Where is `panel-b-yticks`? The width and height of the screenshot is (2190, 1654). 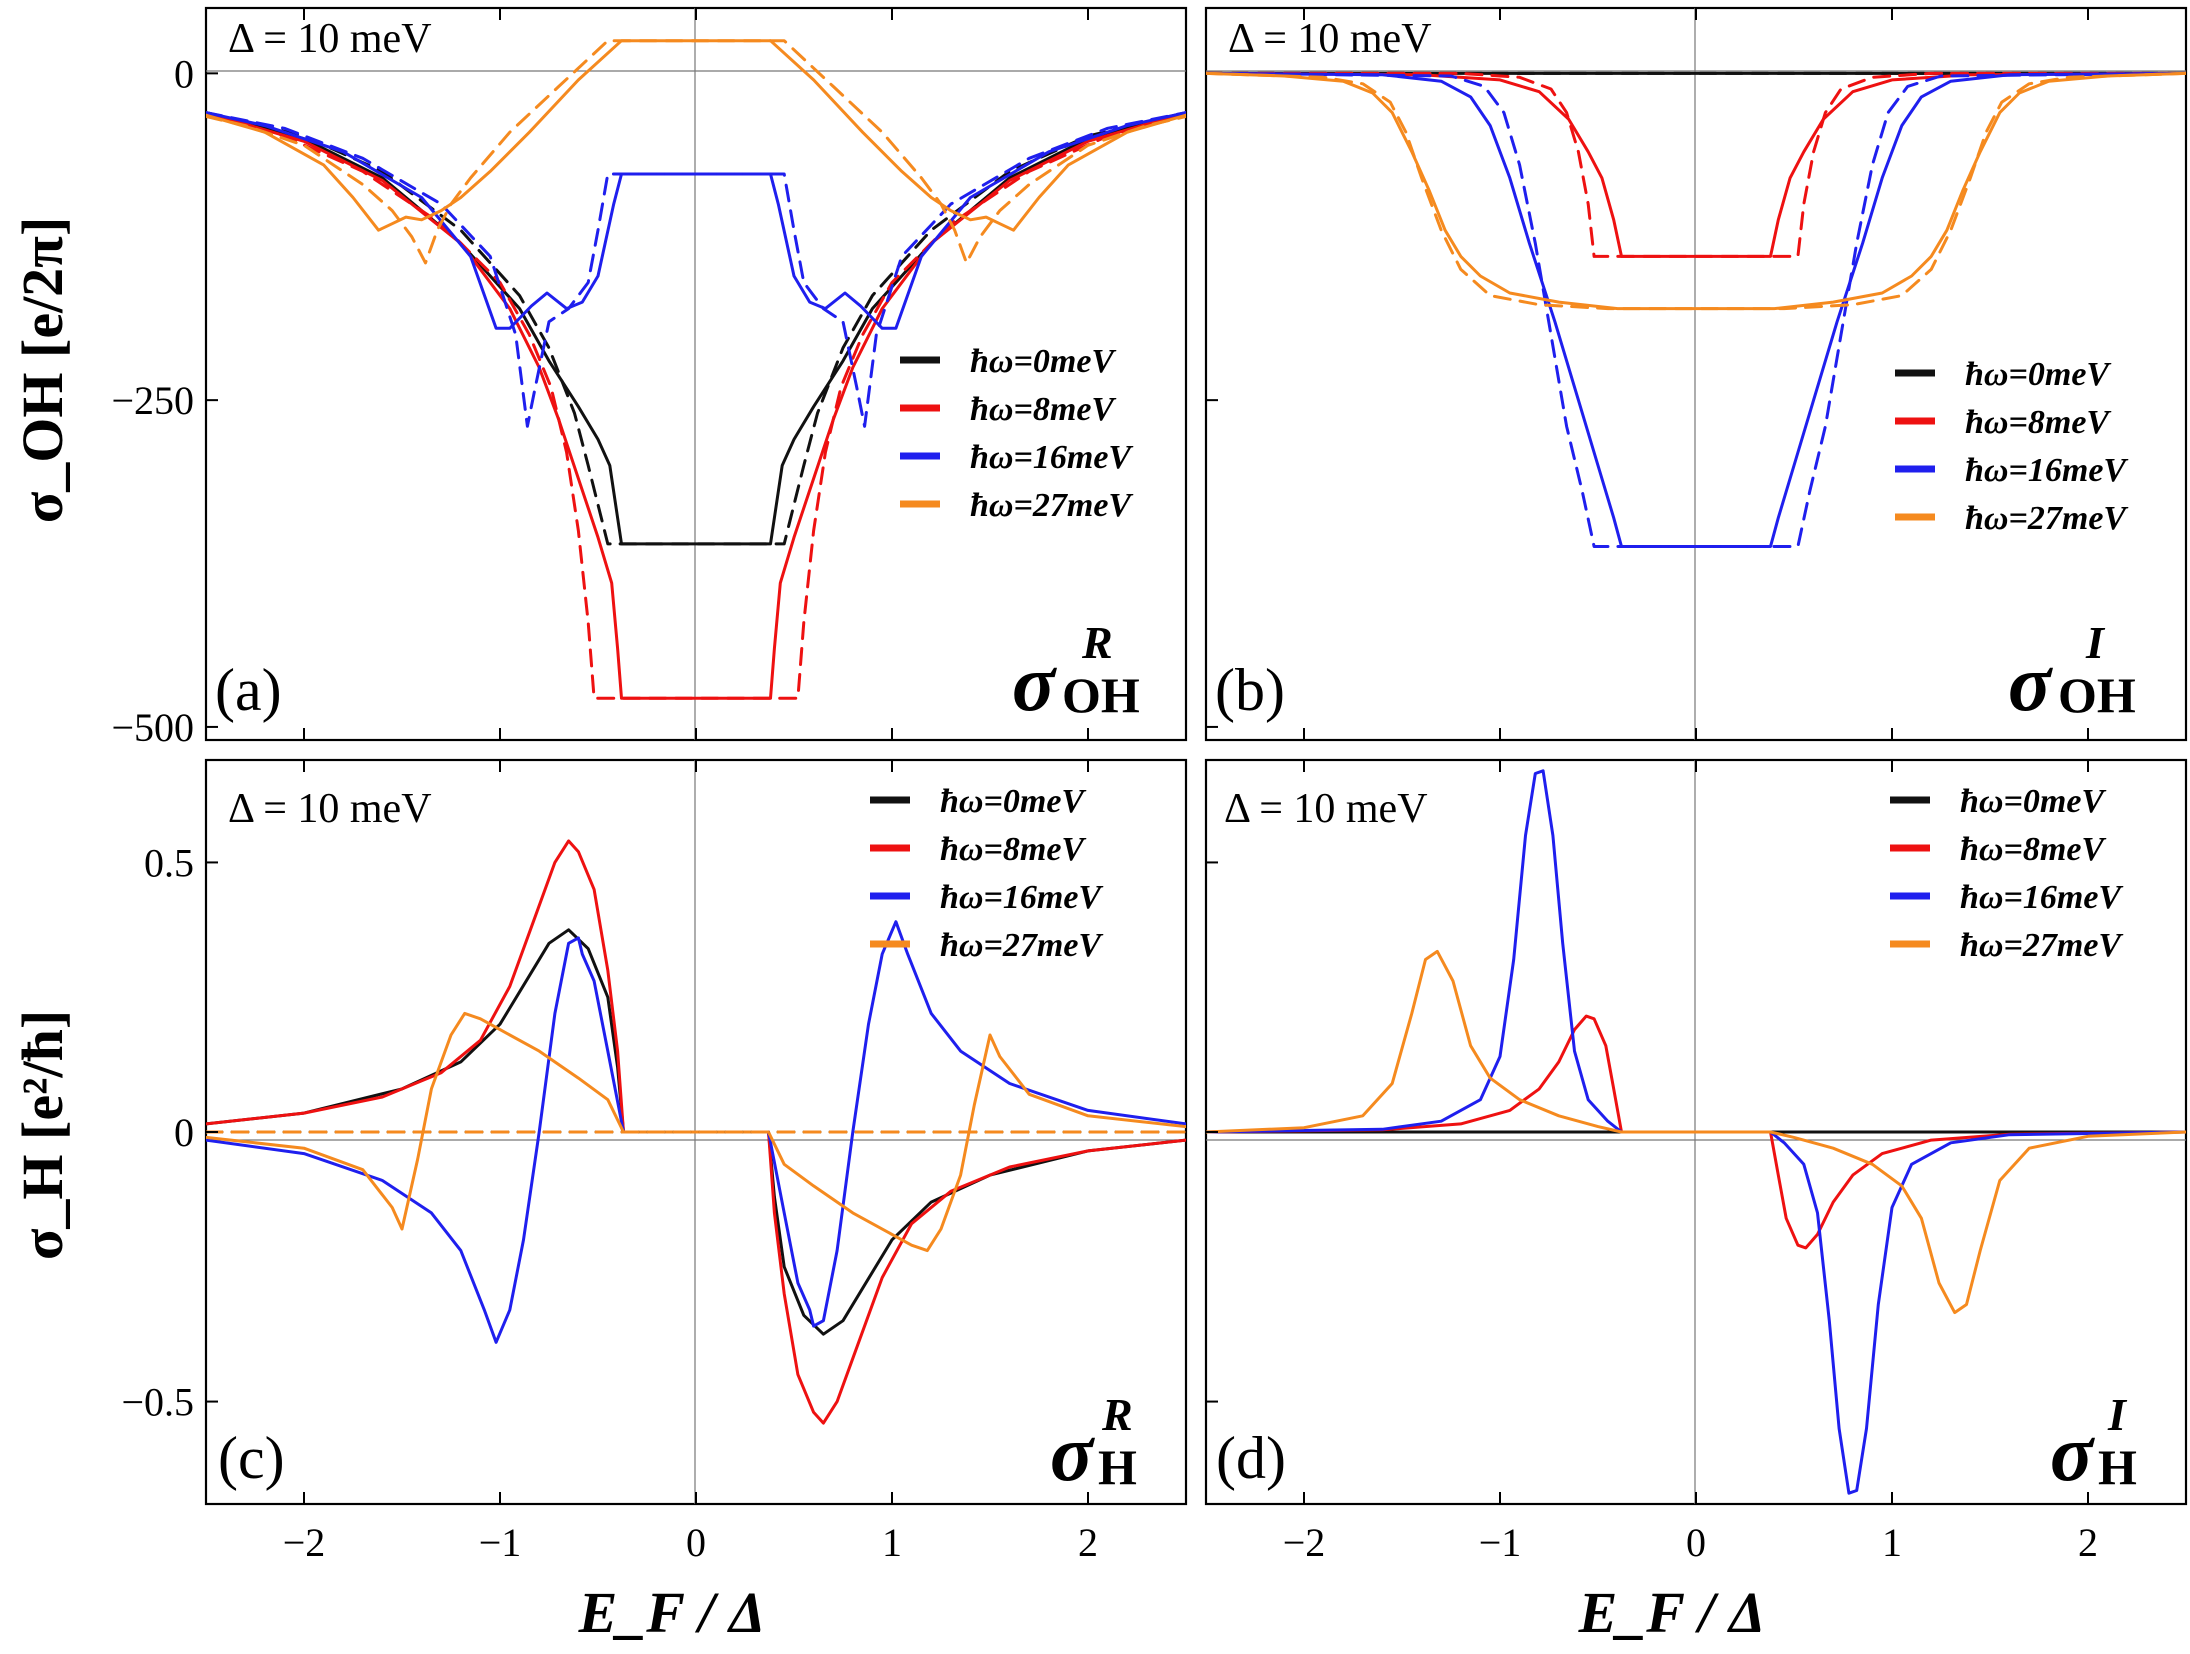
panel-b-yticks is located at coordinates (1212, 563).